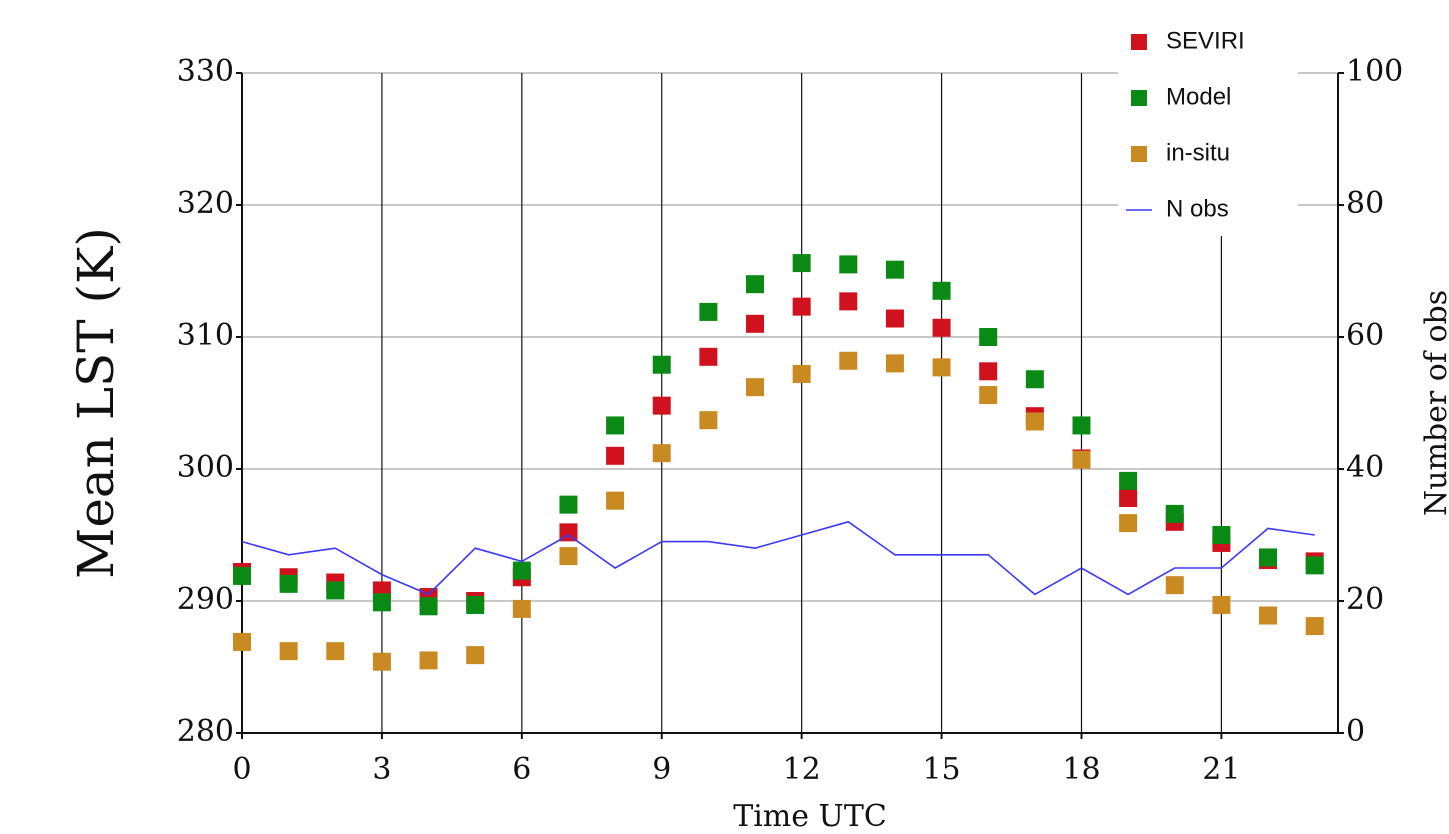 This screenshot has height=834, width=1449. I want to click on y2-tick-label: 40, so click(1365, 467).